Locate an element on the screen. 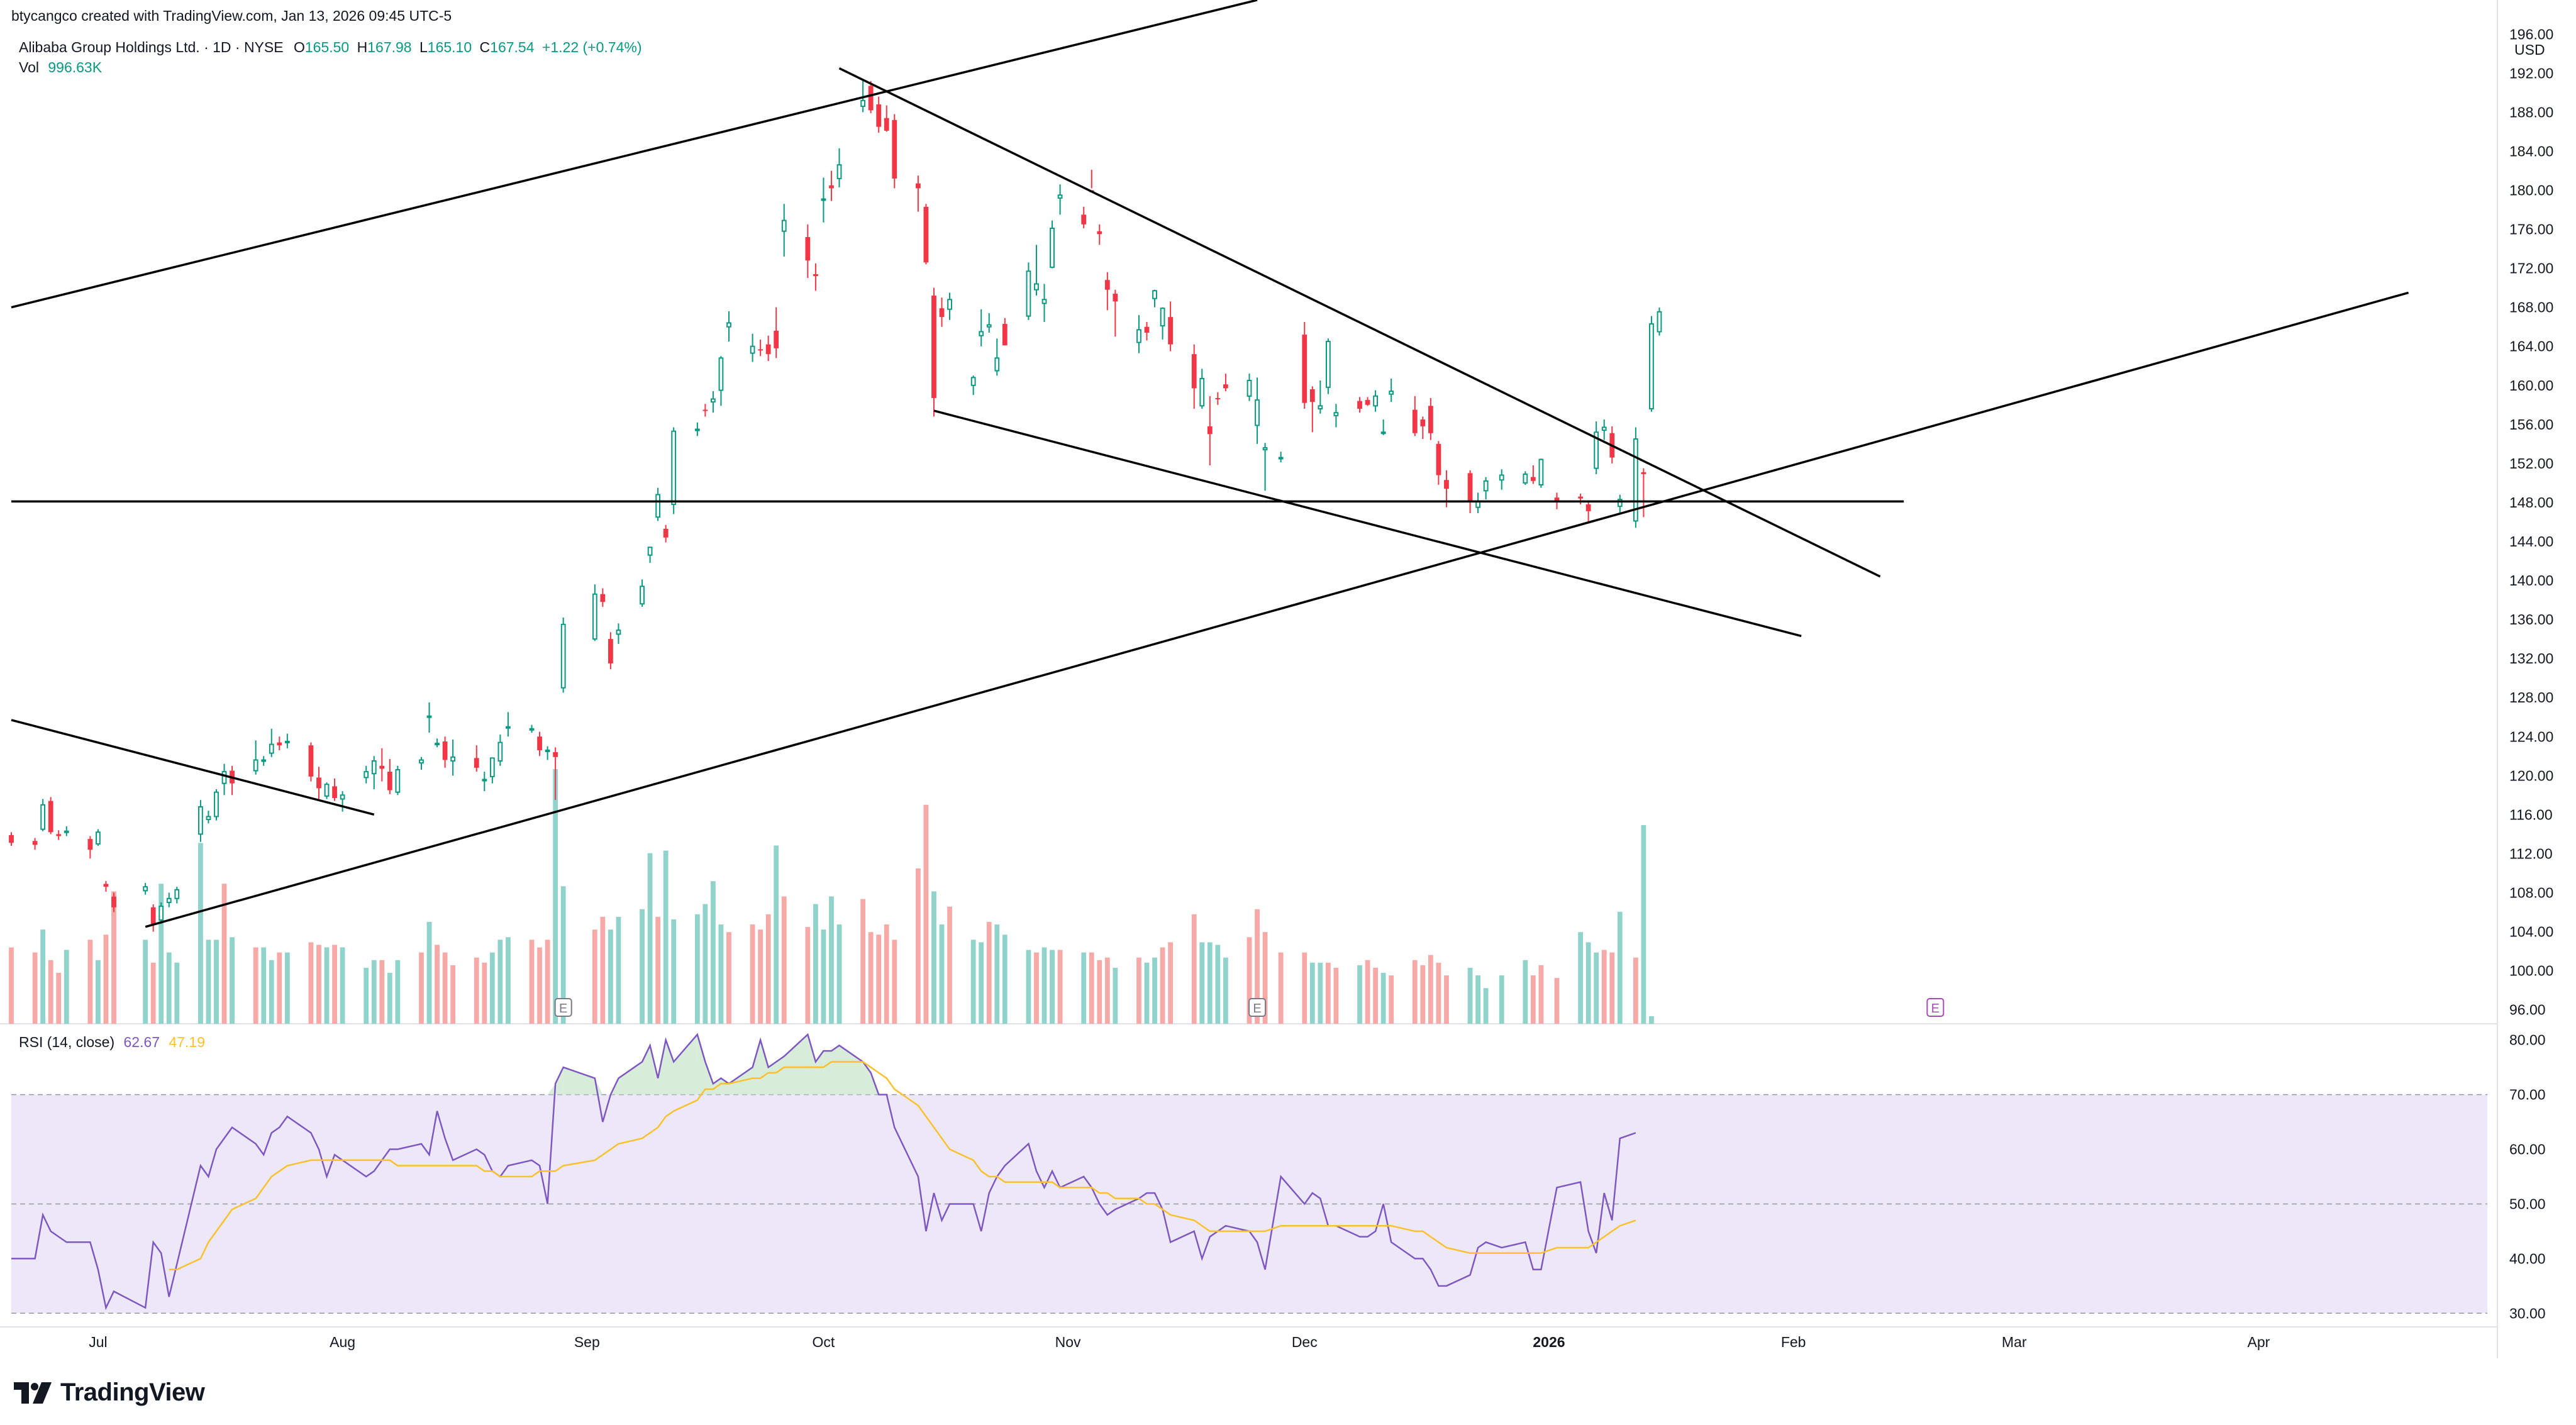 The height and width of the screenshot is (1425, 2576). time-tick-label: Mar is located at coordinates (2014, 1342).